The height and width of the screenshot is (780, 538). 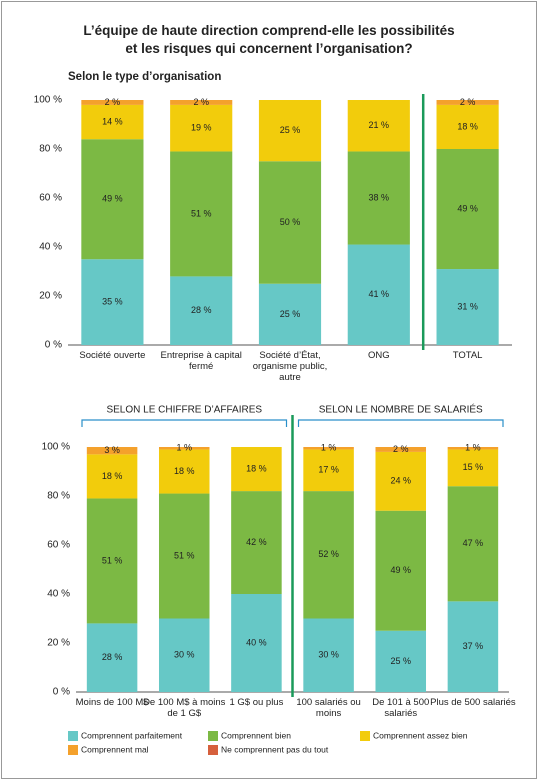 I want to click on data-label: 40 %, so click(x=256, y=642).